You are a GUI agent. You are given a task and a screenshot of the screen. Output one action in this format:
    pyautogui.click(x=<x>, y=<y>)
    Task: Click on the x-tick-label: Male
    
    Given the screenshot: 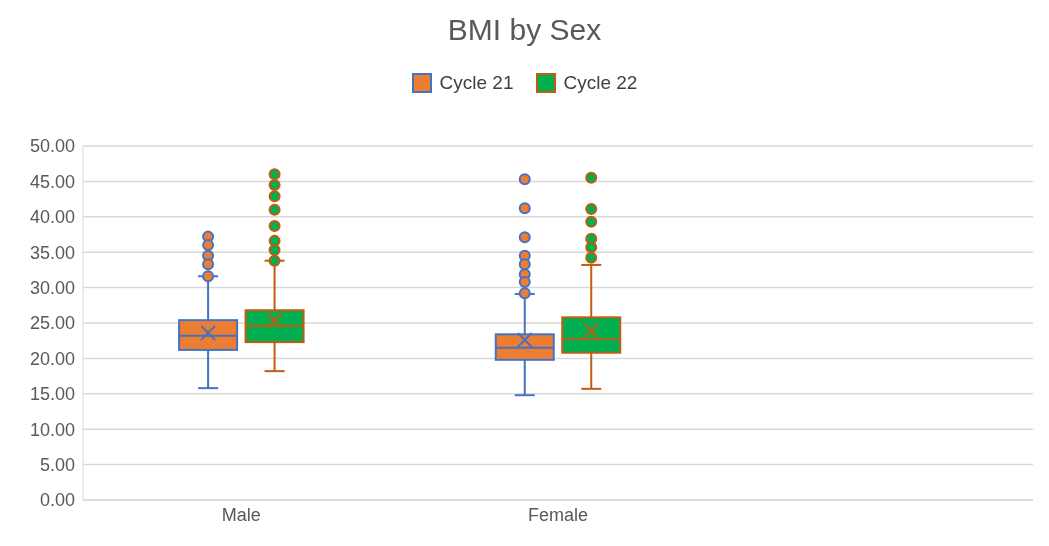 What is the action you would take?
    pyautogui.click(x=241, y=514)
    